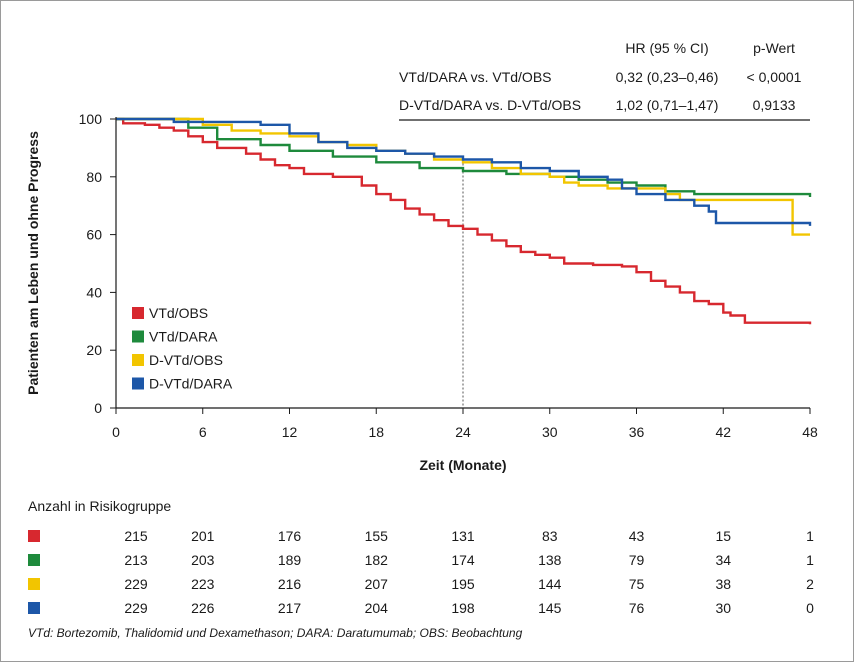 The height and width of the screenshot is (662, 854). Describe the element at coordinates (33, 263) in the screenshot. I see `y-axis-label: Patienten am Leben und ohne Progress` at that location.